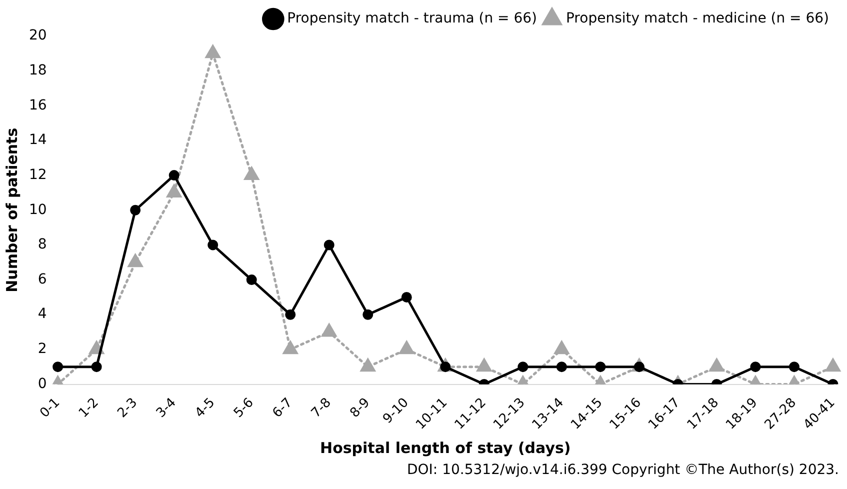  What do you see at coordinates (42, 384) in the screenshot?
I see `y-tick-label: 0` at bounding box center [42, 384].